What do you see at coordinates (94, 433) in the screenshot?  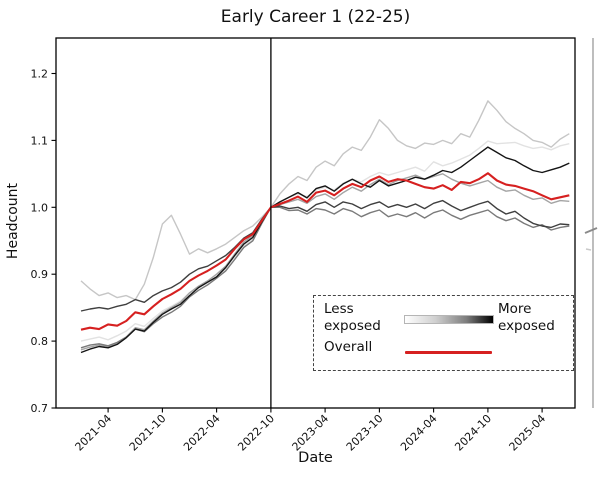 I see `x-tick-label: 2021-04` at bounding box center [94, 433].